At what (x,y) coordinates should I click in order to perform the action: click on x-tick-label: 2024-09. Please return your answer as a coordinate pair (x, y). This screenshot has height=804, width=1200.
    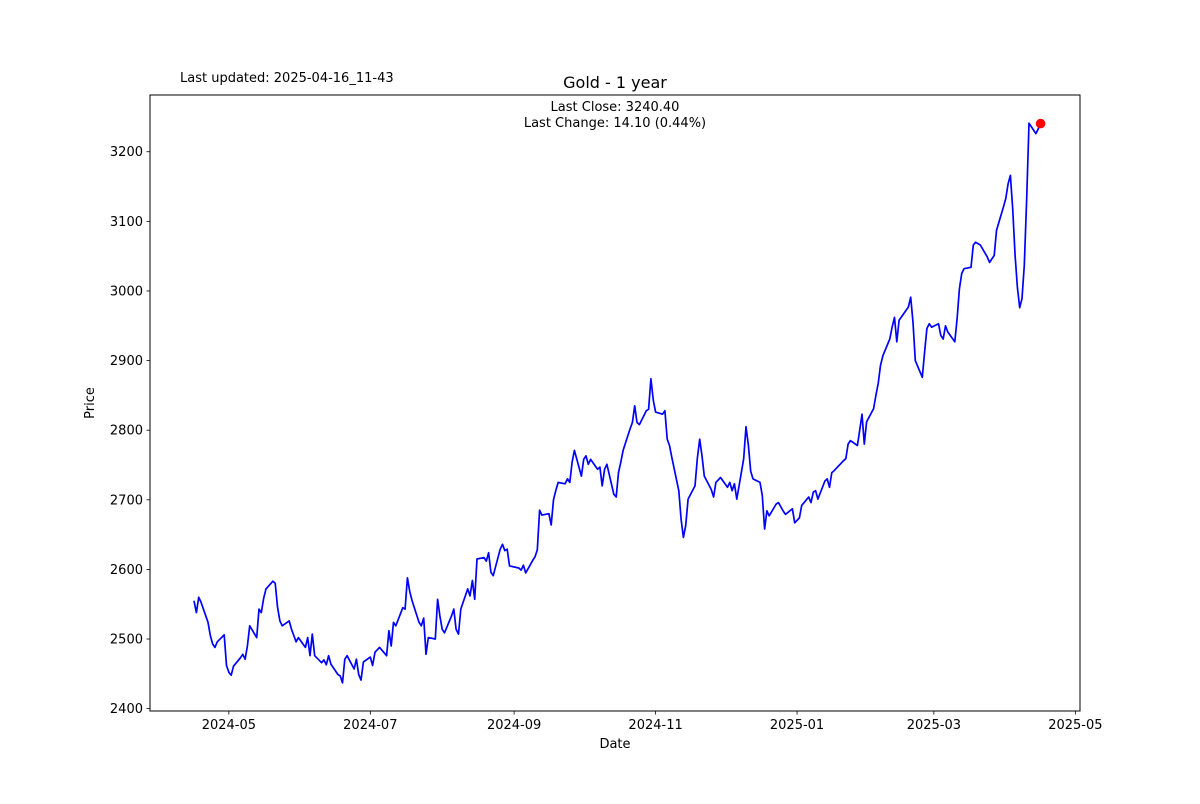
    Looking at the image, I should click on (514, 725).